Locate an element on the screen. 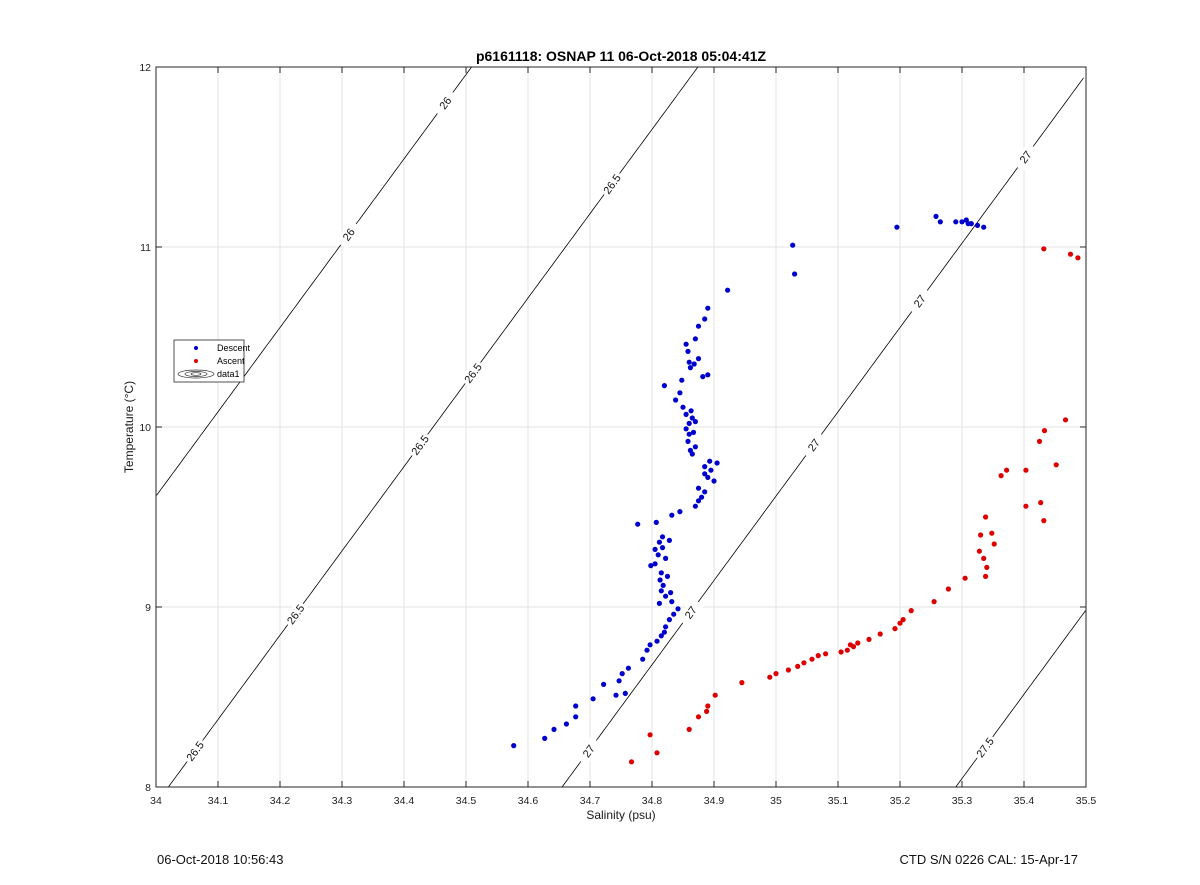 Image resolution: width=1200 pixels, height=885 pixels. legend-ascent-label: Ascent is located at coordinates (231, 361).